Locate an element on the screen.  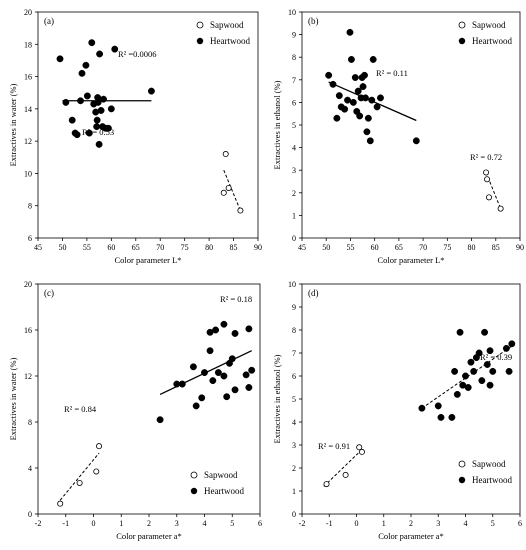
legend-label-sapwood: Sapwood is located at coordinates (489, 464).